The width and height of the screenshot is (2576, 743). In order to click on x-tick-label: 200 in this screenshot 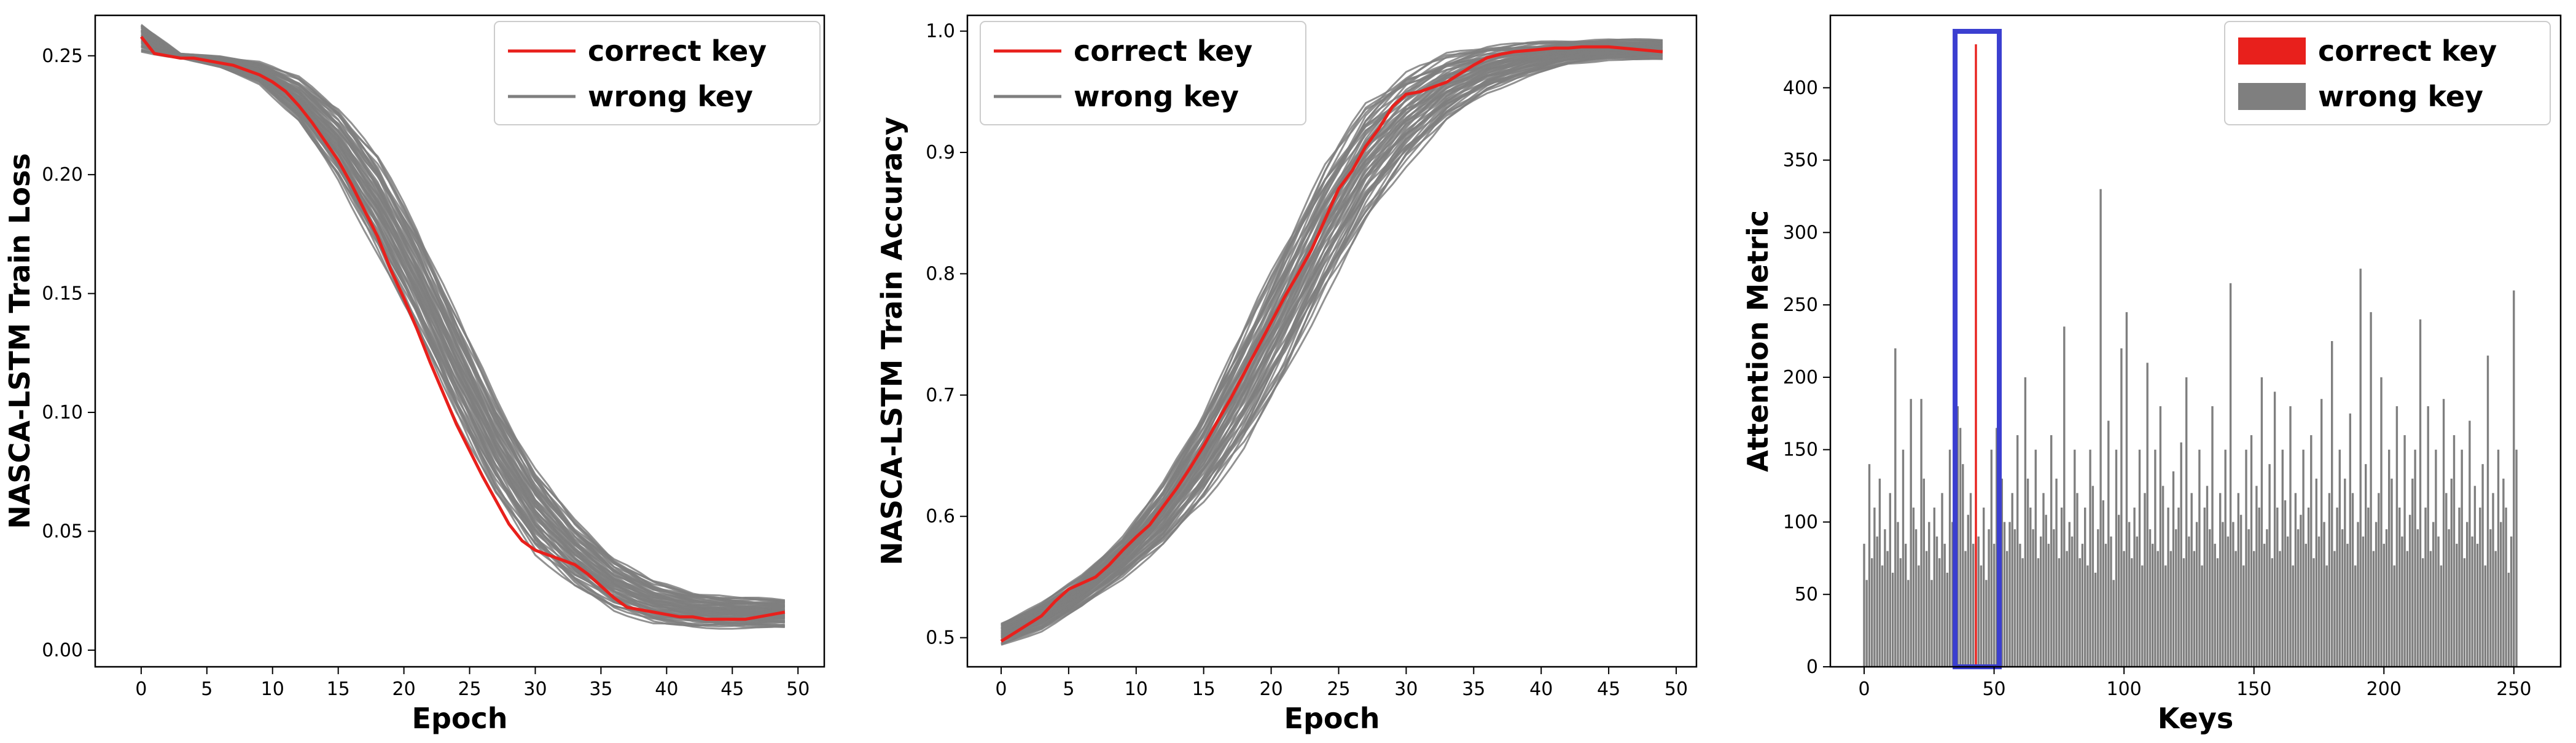, I will do `click(2384, 689)`.